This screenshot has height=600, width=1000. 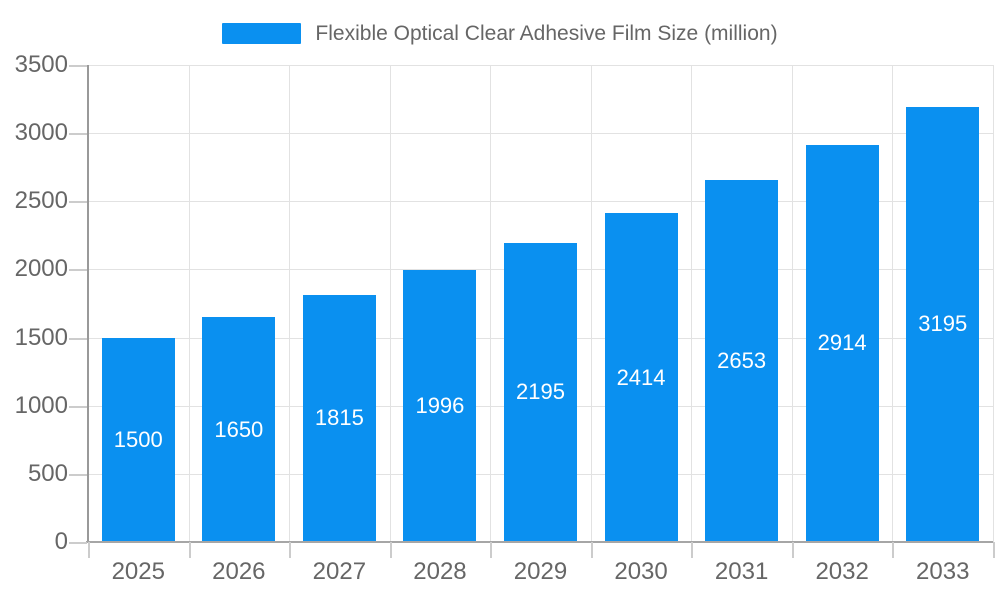 I want to click on bar-2030: 2414, so click(x=641, y=377).